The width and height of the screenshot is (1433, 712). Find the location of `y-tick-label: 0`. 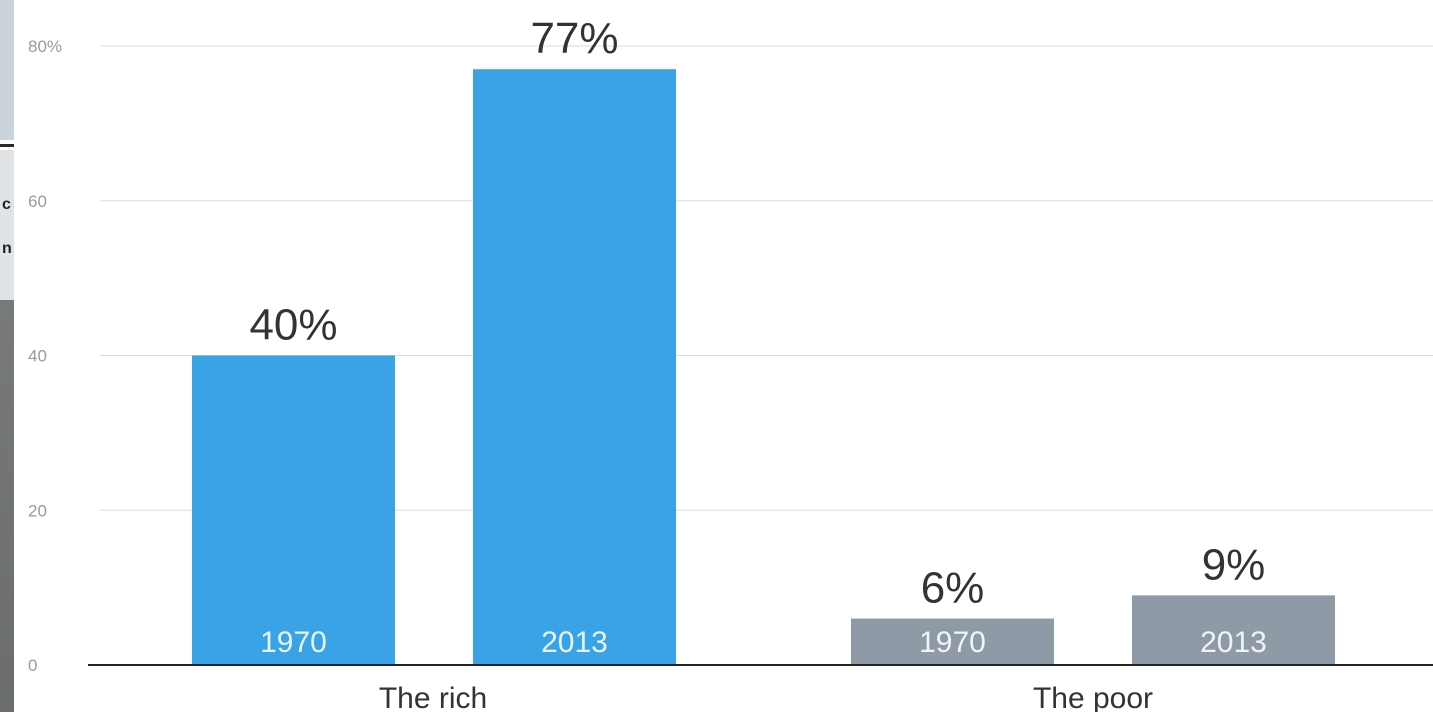

y-tick-label: 0 is located at coordinates (32, 665).